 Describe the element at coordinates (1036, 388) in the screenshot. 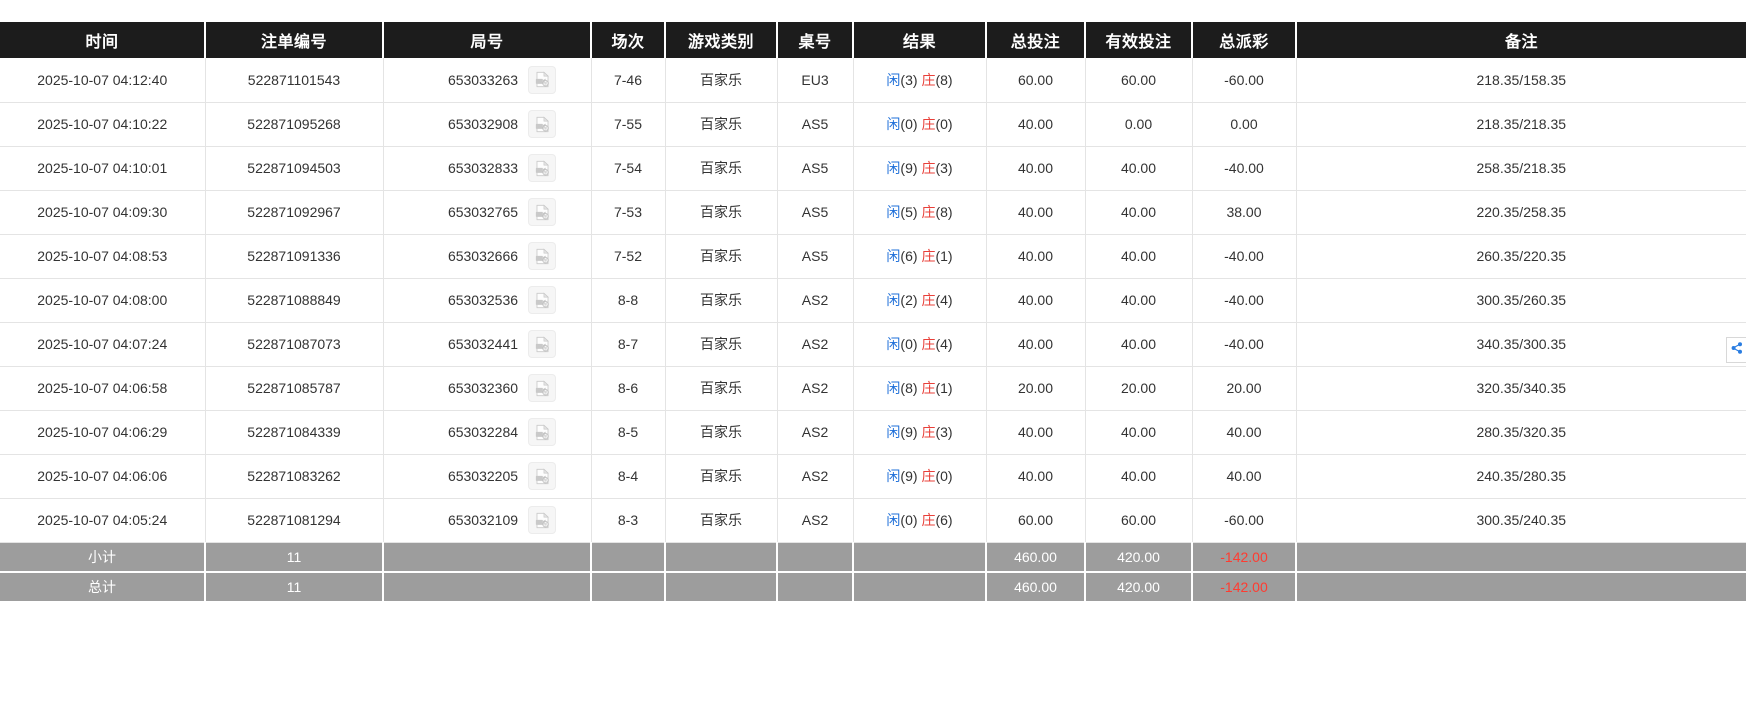

I see `cell-total-bet: 20.00` at that location.